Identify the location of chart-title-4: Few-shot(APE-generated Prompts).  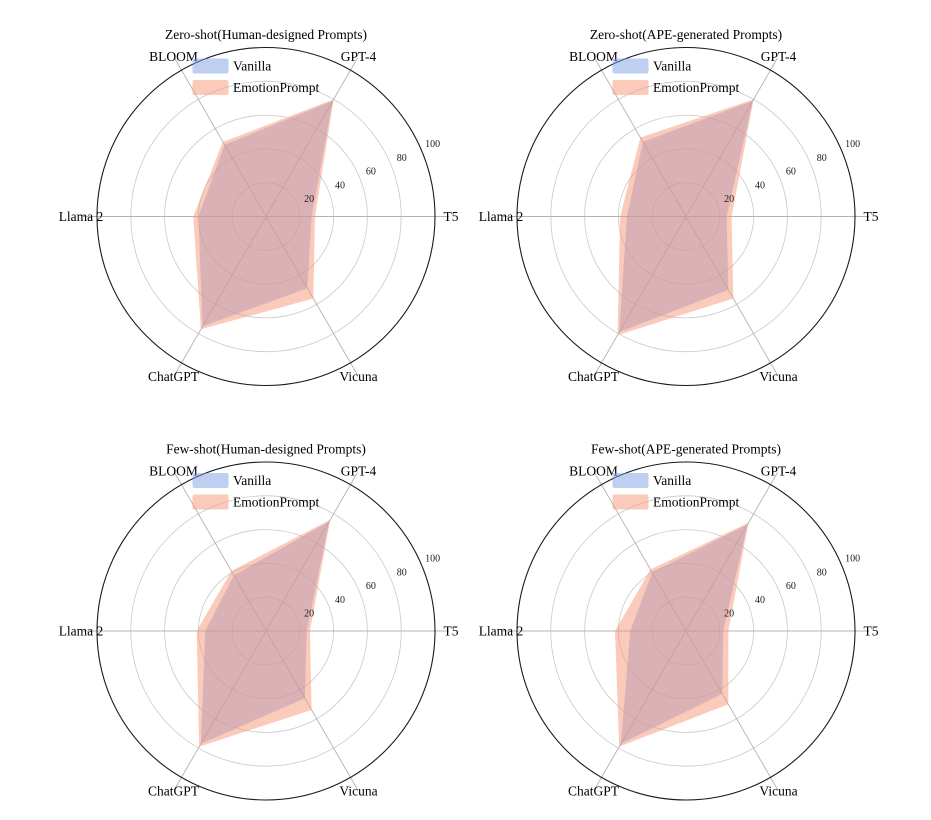
(686, 449).